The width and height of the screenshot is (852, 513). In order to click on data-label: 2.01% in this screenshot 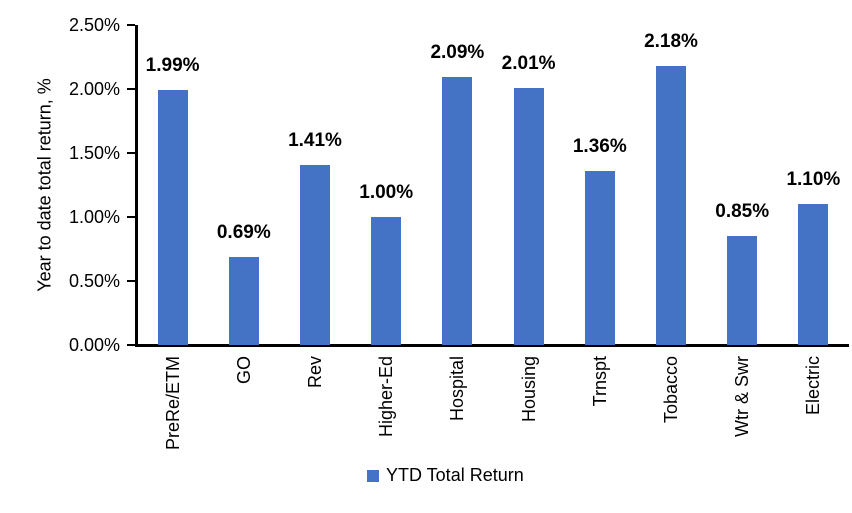, I will do `click(528, 63)`.